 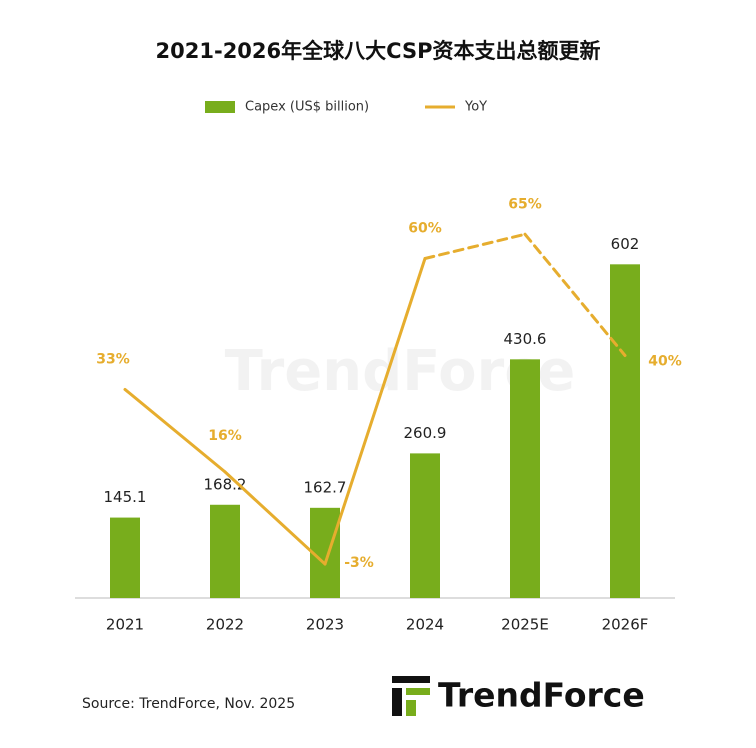 I want to click on bar-value-label: 162.7, so click(x=325, y=487).